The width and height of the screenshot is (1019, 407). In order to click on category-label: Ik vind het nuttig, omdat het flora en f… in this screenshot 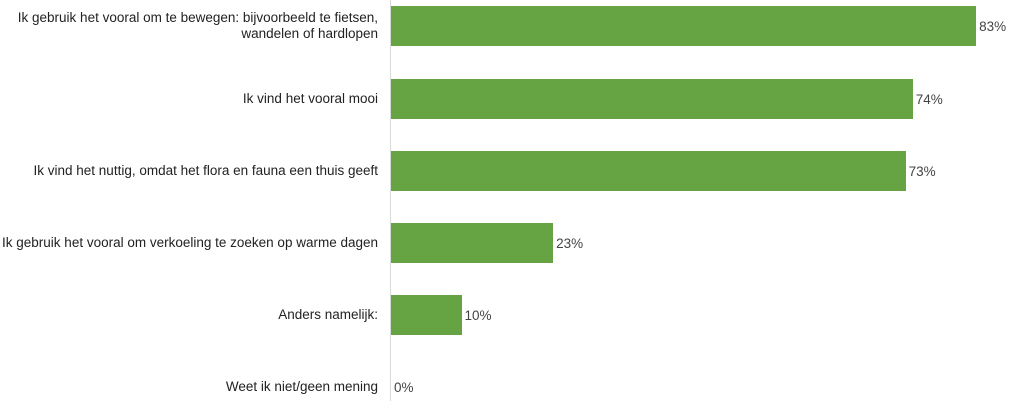, I will do `click(205, 170)`.